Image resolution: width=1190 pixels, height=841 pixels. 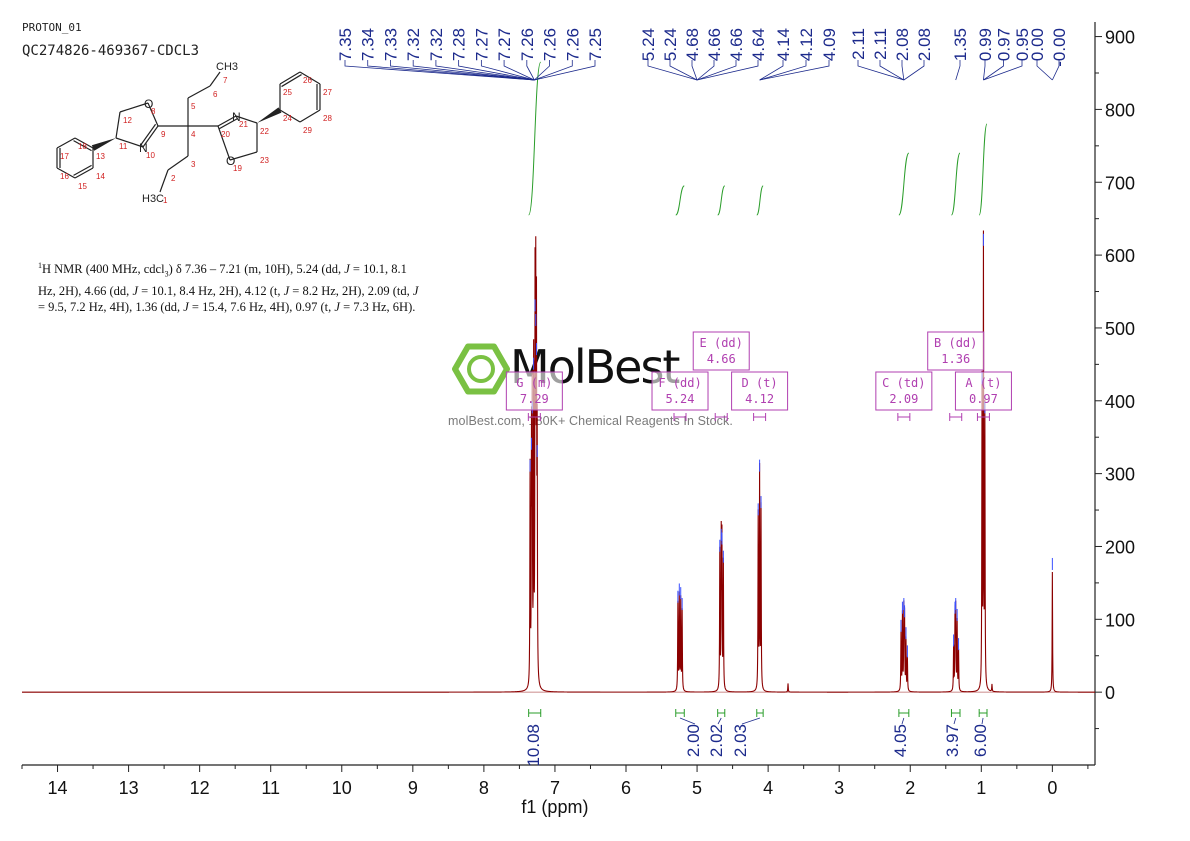 What do you see at coordinates (1052, 788) in the screenshot?
I see `x-tick-label: 0` at bounding box center [1052, 788].